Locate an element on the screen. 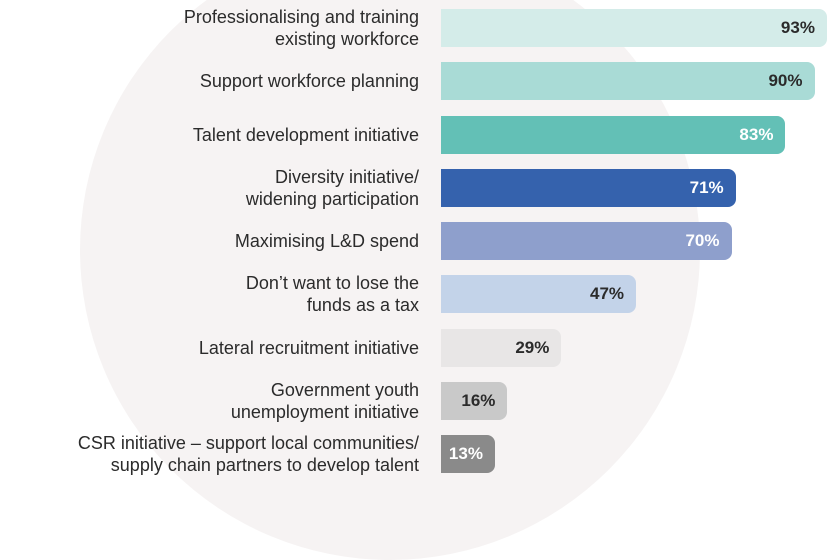 This screenshot has width=827, height=560. category-label: Government youth unemployment initiative is located at coordinates (324, 400).